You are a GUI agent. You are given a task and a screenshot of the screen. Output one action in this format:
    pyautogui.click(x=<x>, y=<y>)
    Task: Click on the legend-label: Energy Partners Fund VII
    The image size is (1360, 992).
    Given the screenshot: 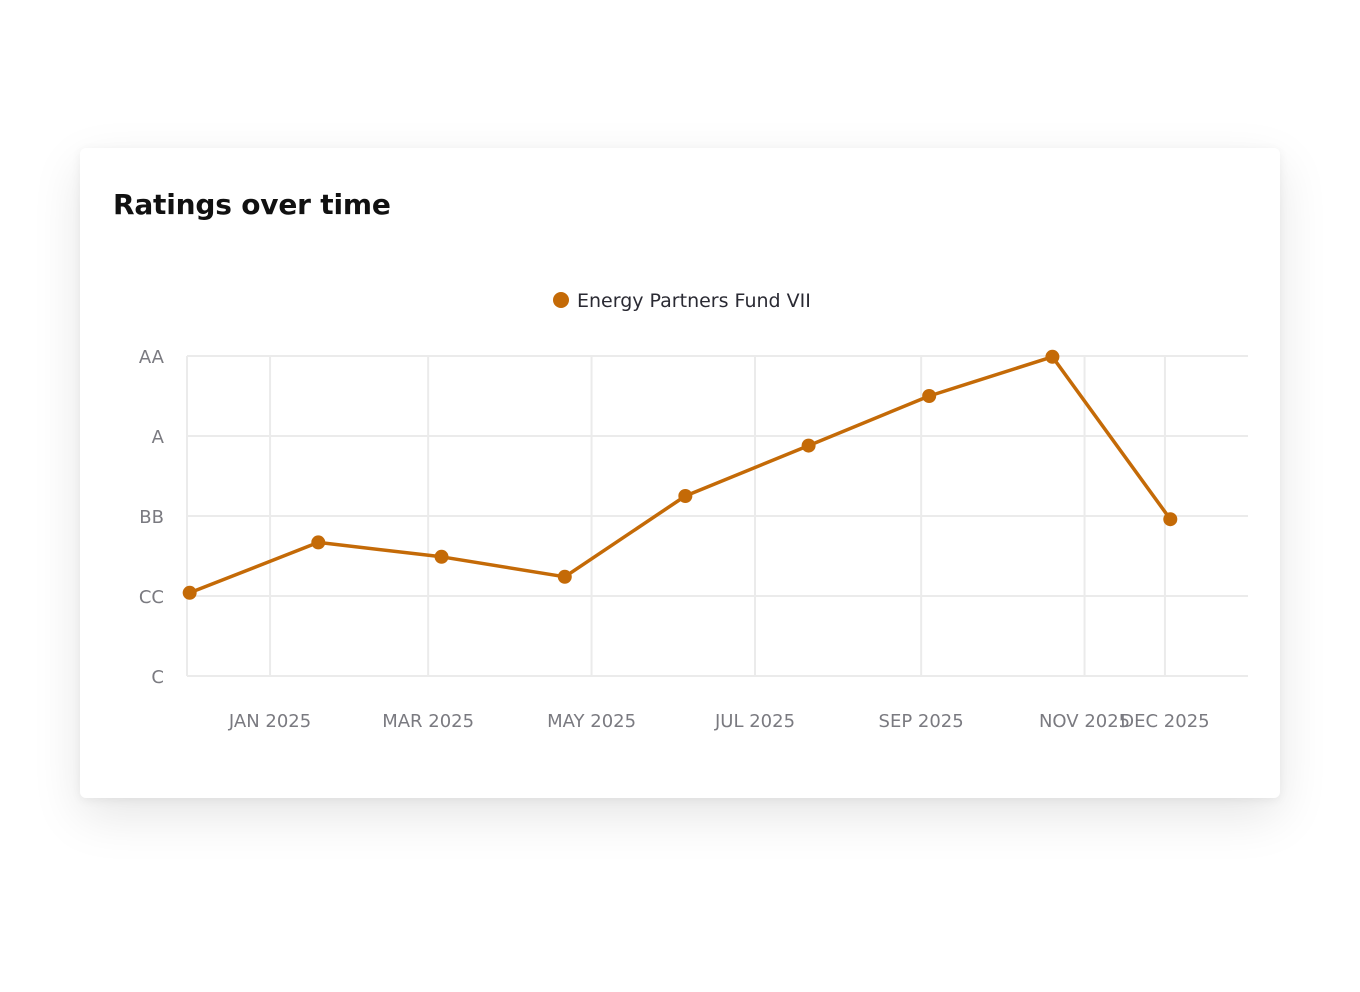 What is the action you would take?
    pyautogui.click(x=694, y=301)
    